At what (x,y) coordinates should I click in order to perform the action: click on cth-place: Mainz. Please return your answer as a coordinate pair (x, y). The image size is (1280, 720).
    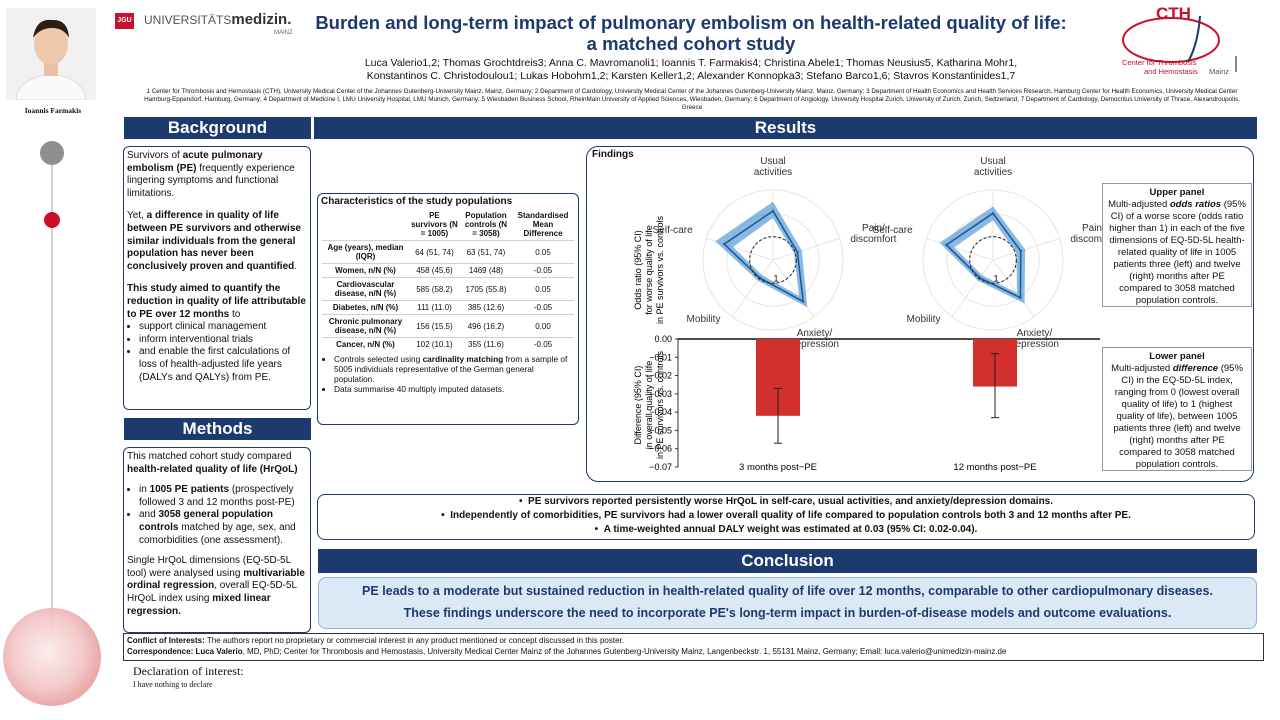
    Looking at the image, I should click on (1219, 71).